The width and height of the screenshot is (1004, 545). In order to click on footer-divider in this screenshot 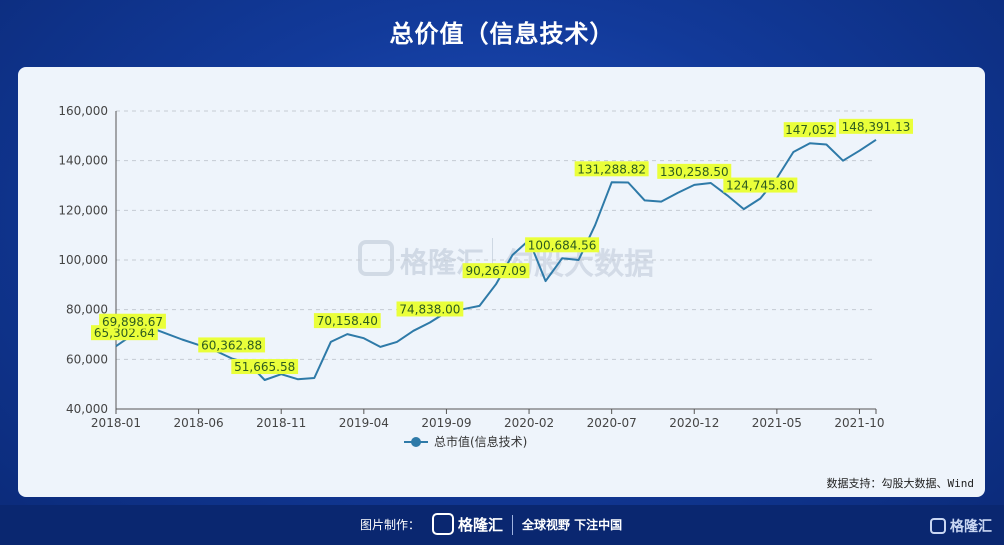, I will do `click(512, 525)`.